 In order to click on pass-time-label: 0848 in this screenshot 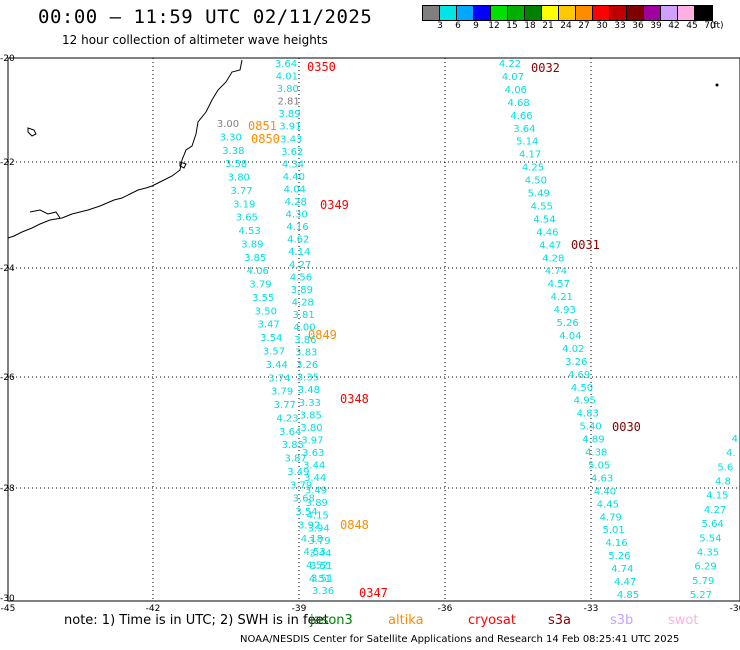, I will do `click(354, 525)`.